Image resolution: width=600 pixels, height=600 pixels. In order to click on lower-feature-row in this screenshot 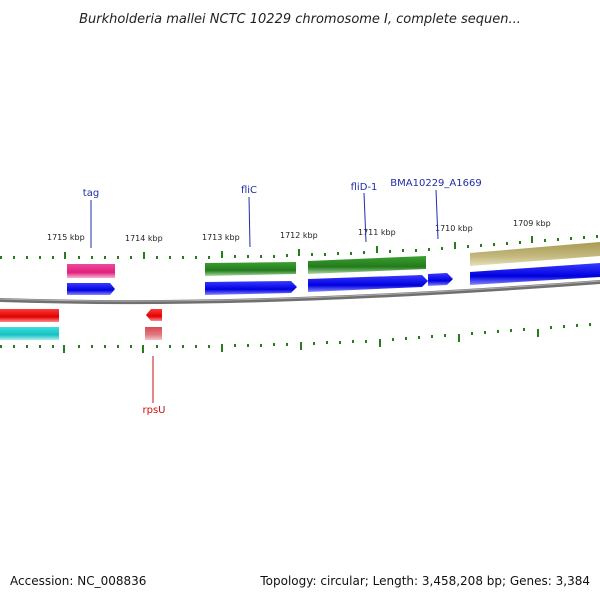, I will do `click(81, 333)`.